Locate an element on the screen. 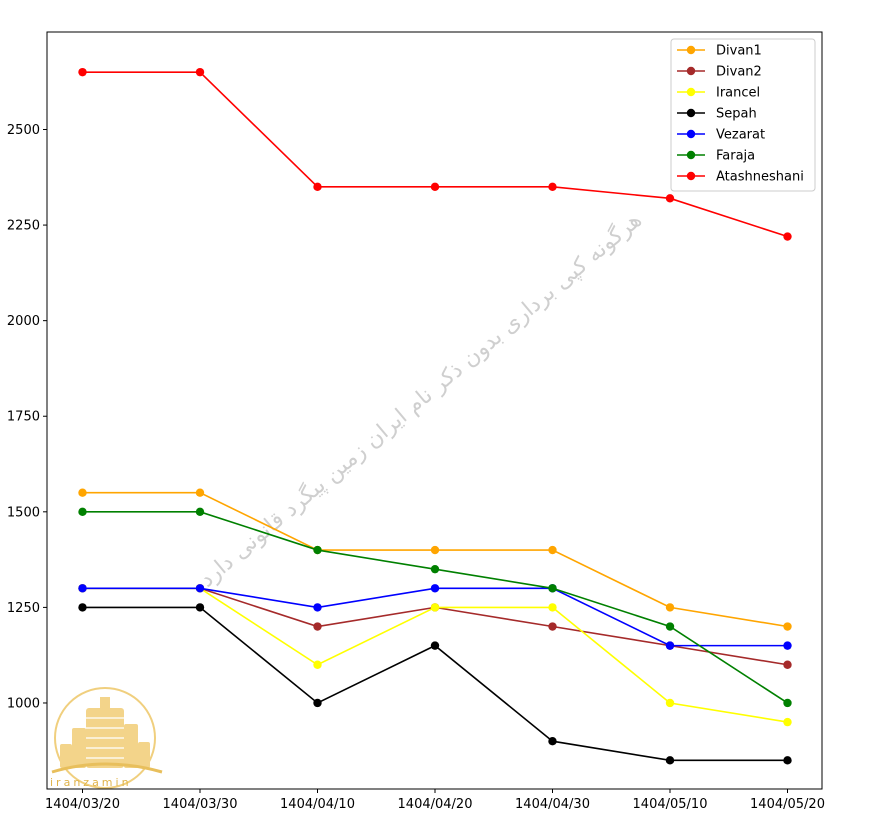 This screenshot has height=819, width=869. y-axis: 1000 1250 1500 1750 2000 2250 2500 is located at coordinates (27, 417).